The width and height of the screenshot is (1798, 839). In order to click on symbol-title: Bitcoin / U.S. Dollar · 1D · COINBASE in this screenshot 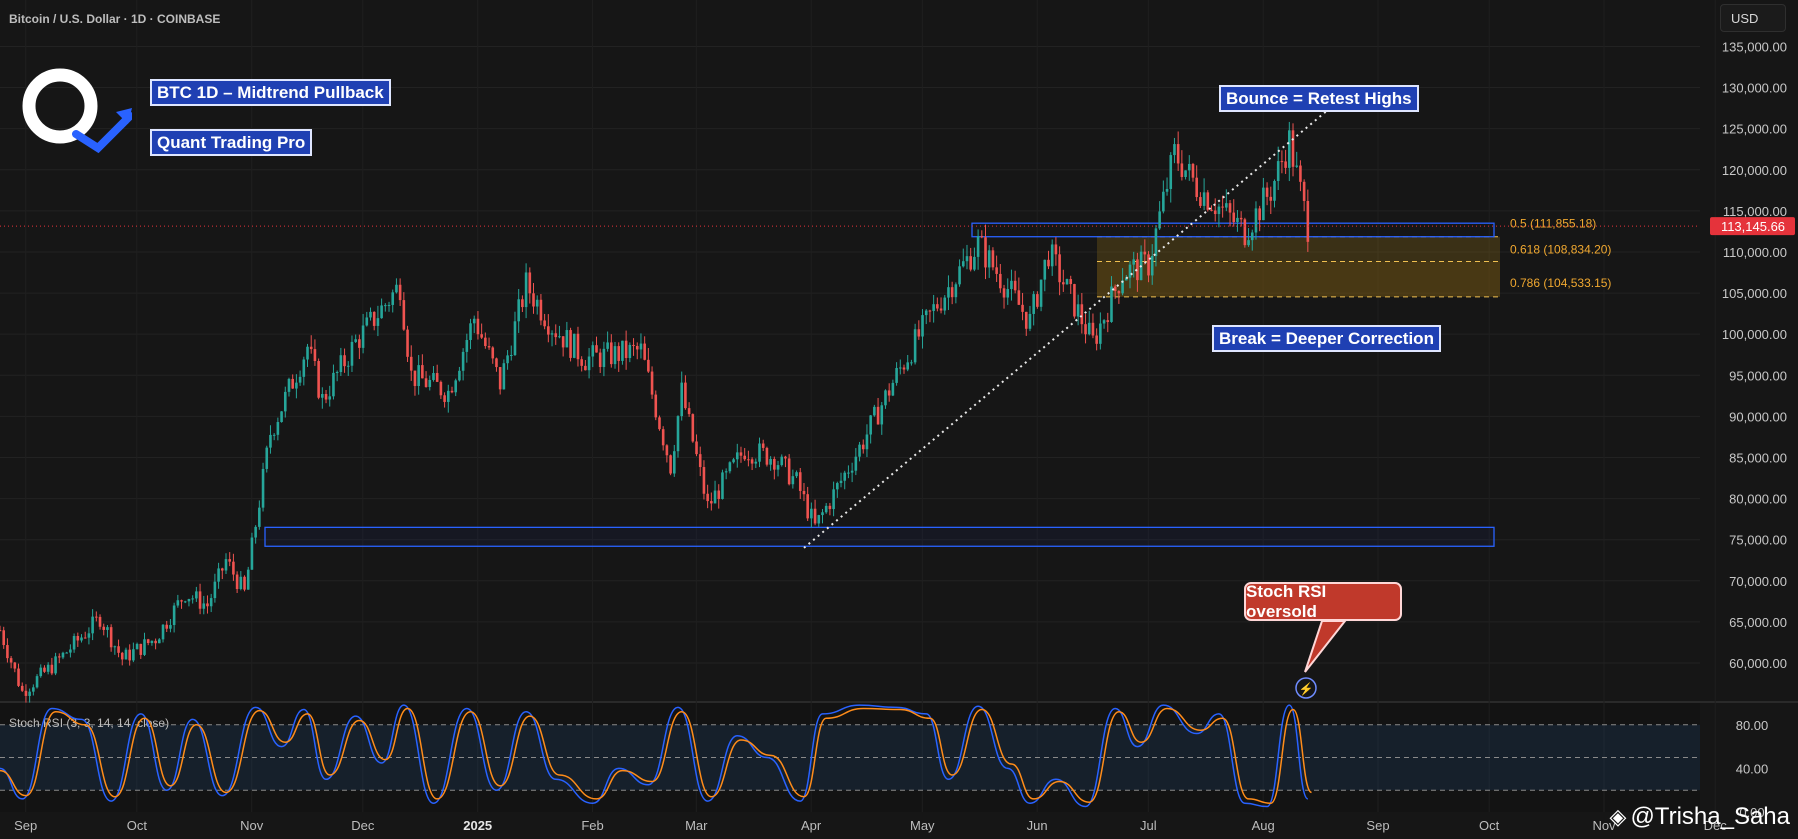, I will do `click(115, 19)`.